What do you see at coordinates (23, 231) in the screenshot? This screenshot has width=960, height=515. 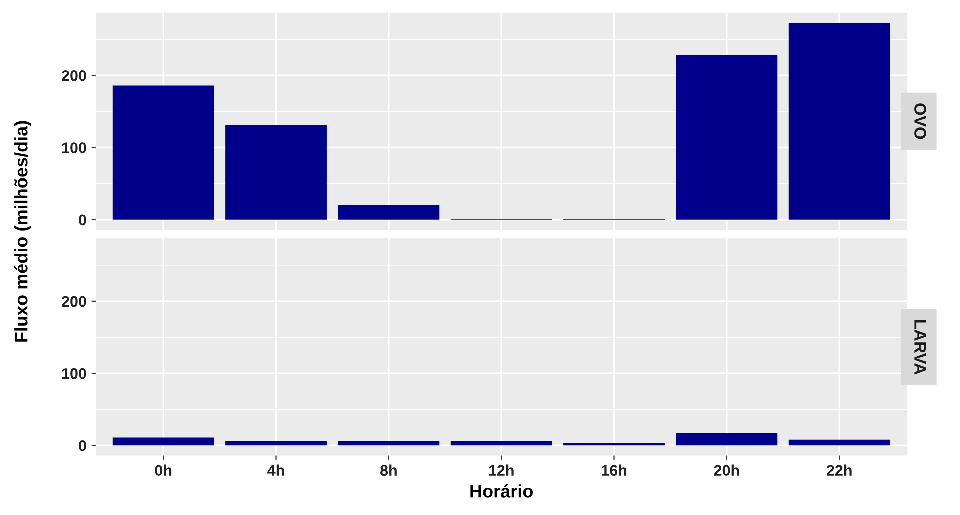 I see `y-axis-title: Fluxo médio (milhões/dia)` at bounding box center [23, 231].